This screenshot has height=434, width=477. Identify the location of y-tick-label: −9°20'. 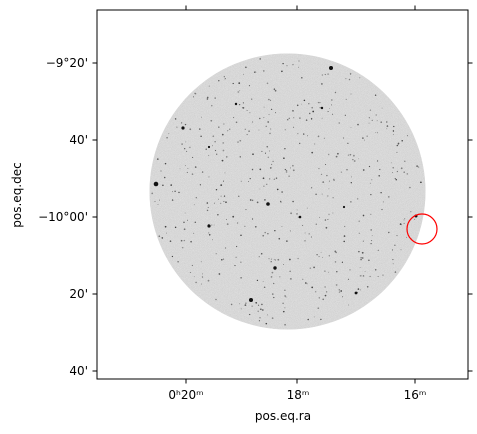
(67, 63).